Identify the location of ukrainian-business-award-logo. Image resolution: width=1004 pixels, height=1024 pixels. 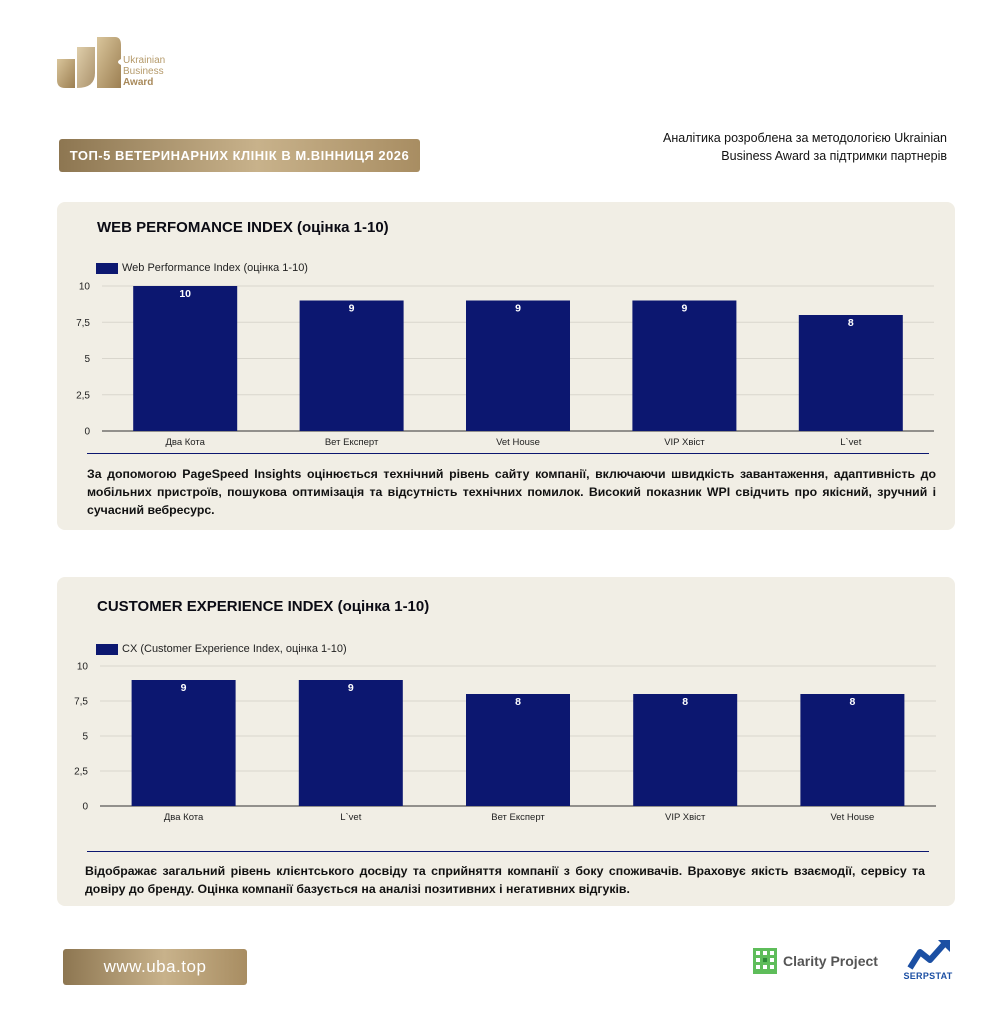
(89, 62).